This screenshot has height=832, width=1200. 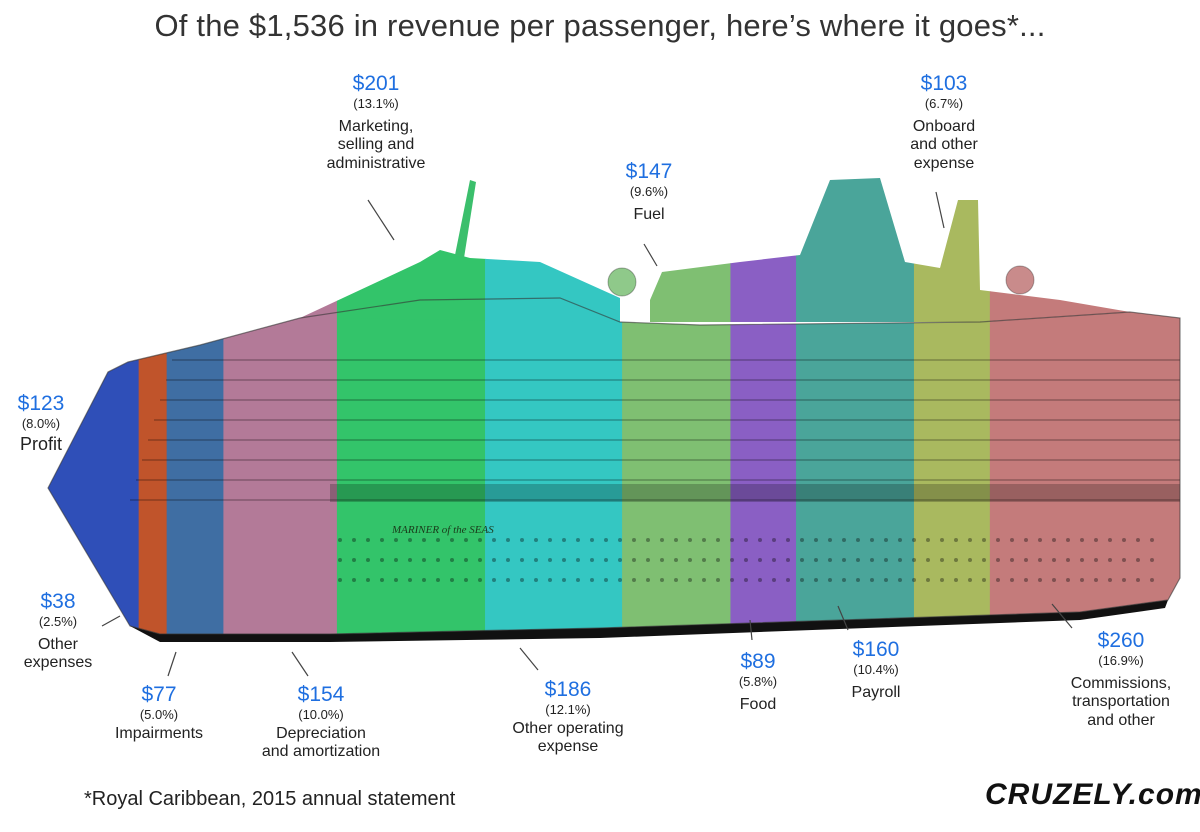 I want to click on amount: $160, so click(x=876, y=649).